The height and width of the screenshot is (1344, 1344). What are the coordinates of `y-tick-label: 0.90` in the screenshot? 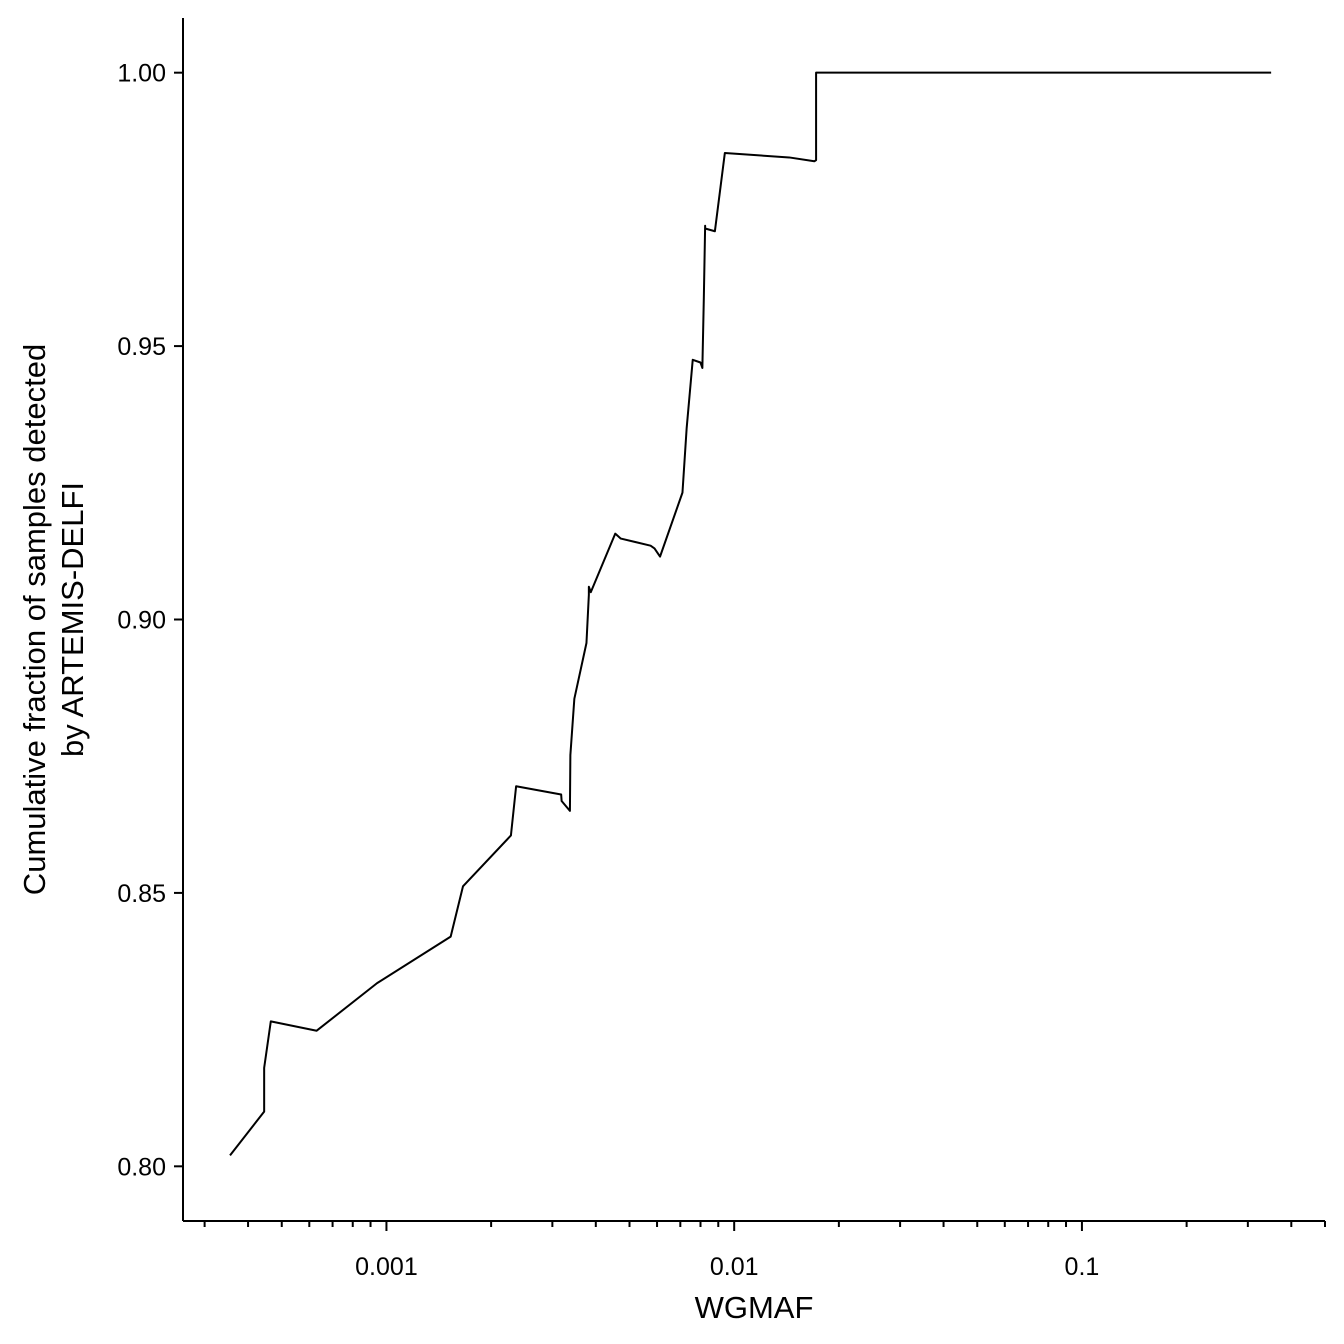 It's located at (141, 621).